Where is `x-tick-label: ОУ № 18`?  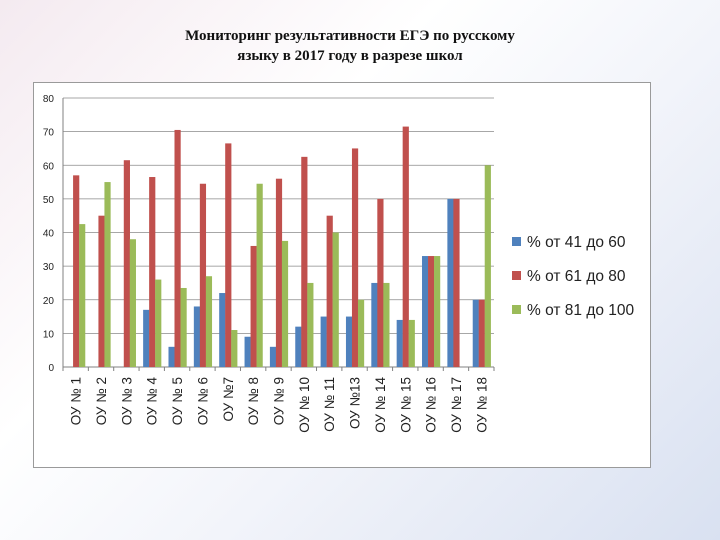
x-tick-label: ОУ № 18 is located at coordinates (481, 405).